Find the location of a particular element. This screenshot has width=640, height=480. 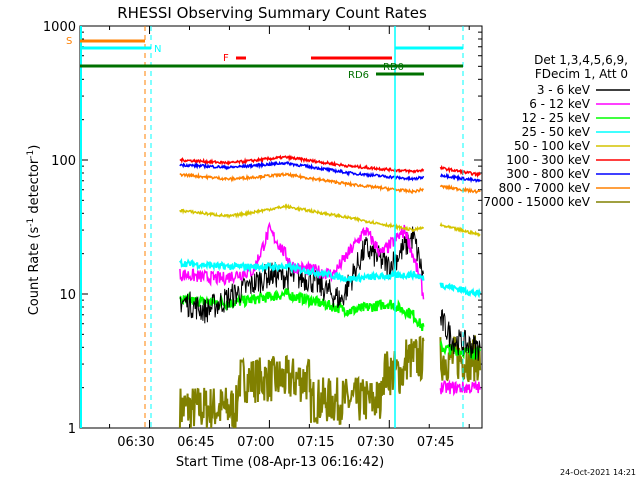

legend-label: 6 - 12 keV is located at coordinates (560, 104).